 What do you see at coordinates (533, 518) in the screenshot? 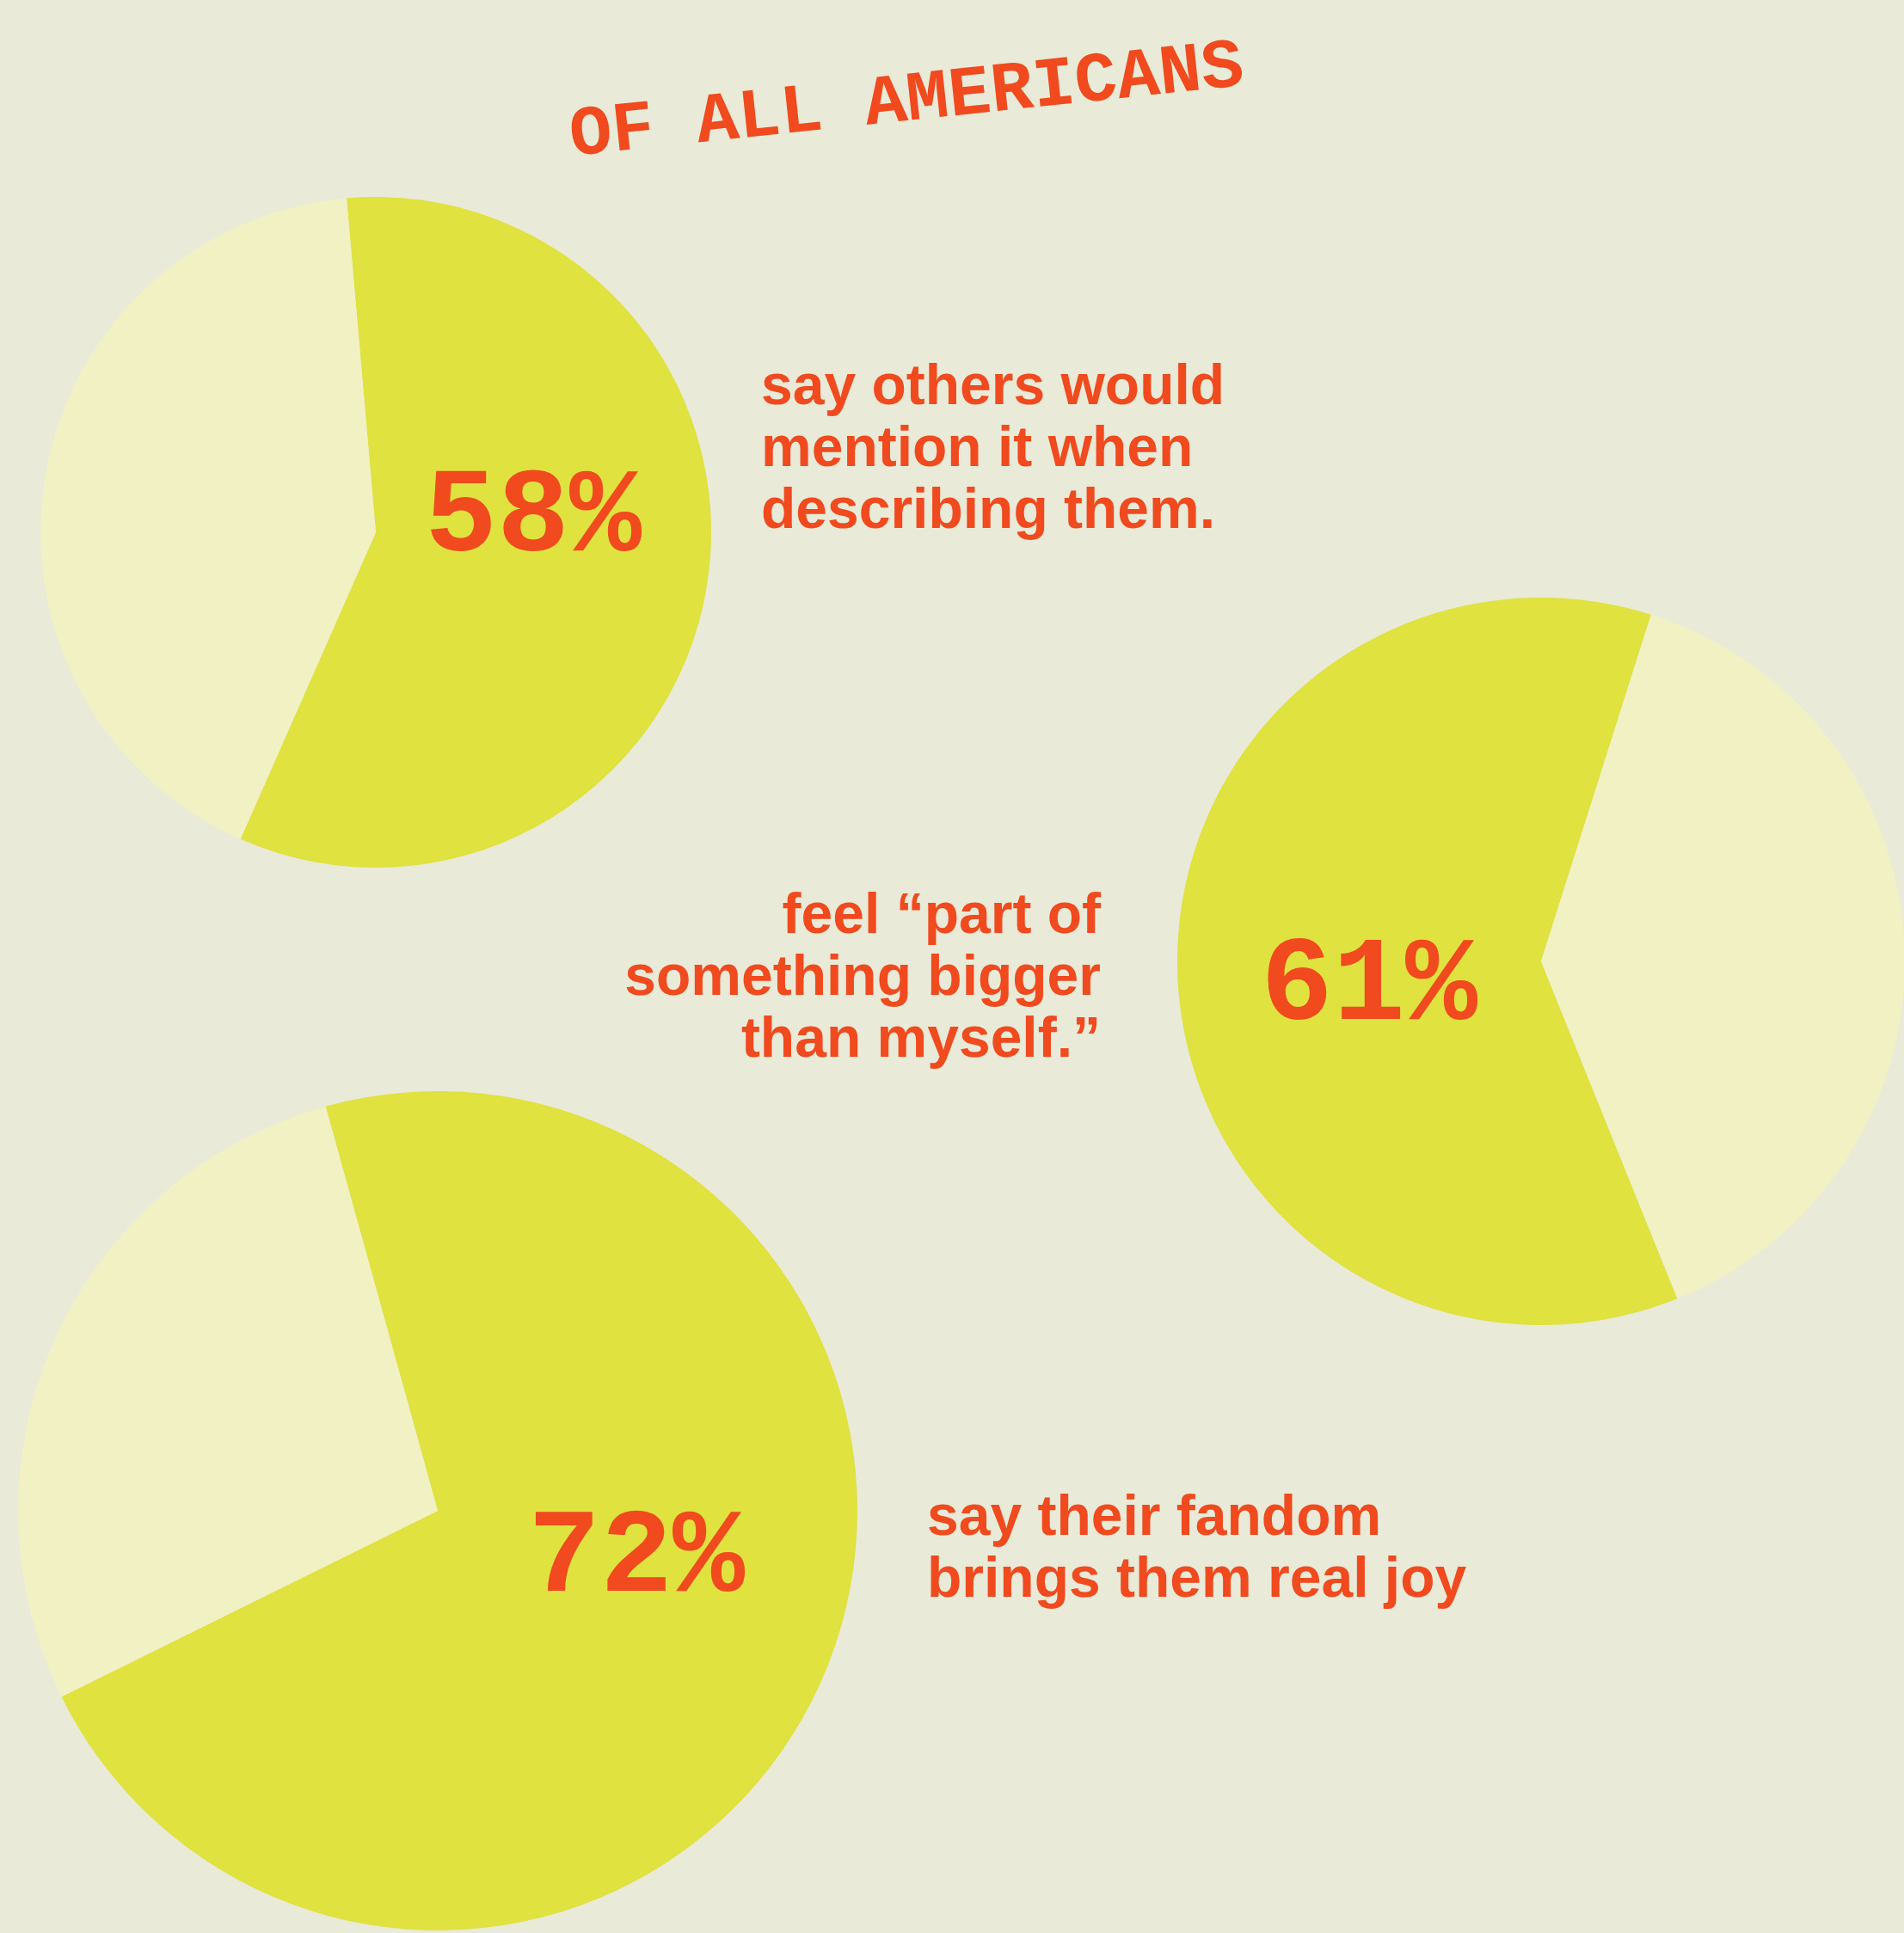
I see `data-label: 58%` at bounding box center [533, 518].